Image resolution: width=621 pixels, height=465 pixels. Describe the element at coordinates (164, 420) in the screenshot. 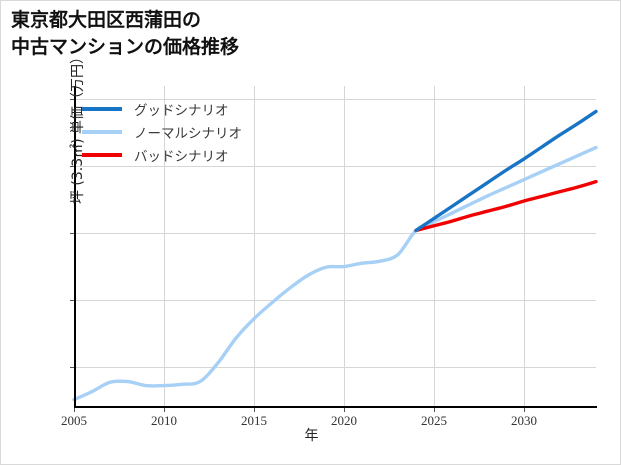

I see `x-tick-label: 2010` at that location.